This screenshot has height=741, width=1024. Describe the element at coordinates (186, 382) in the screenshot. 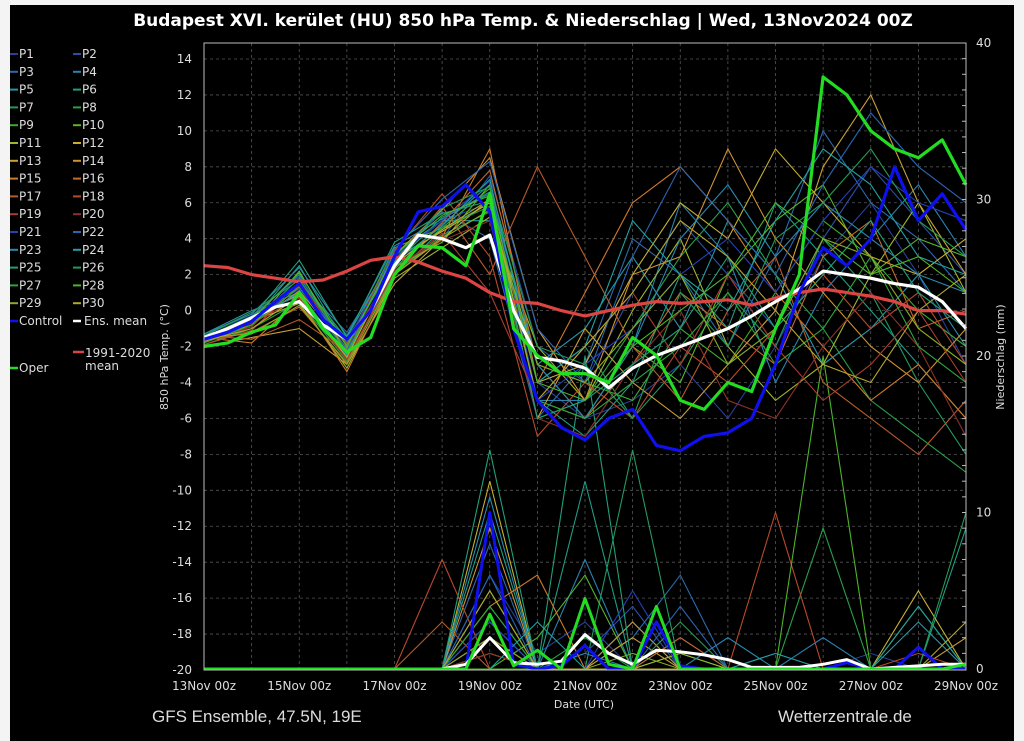

I see `y-tick-label: -4` at that location.